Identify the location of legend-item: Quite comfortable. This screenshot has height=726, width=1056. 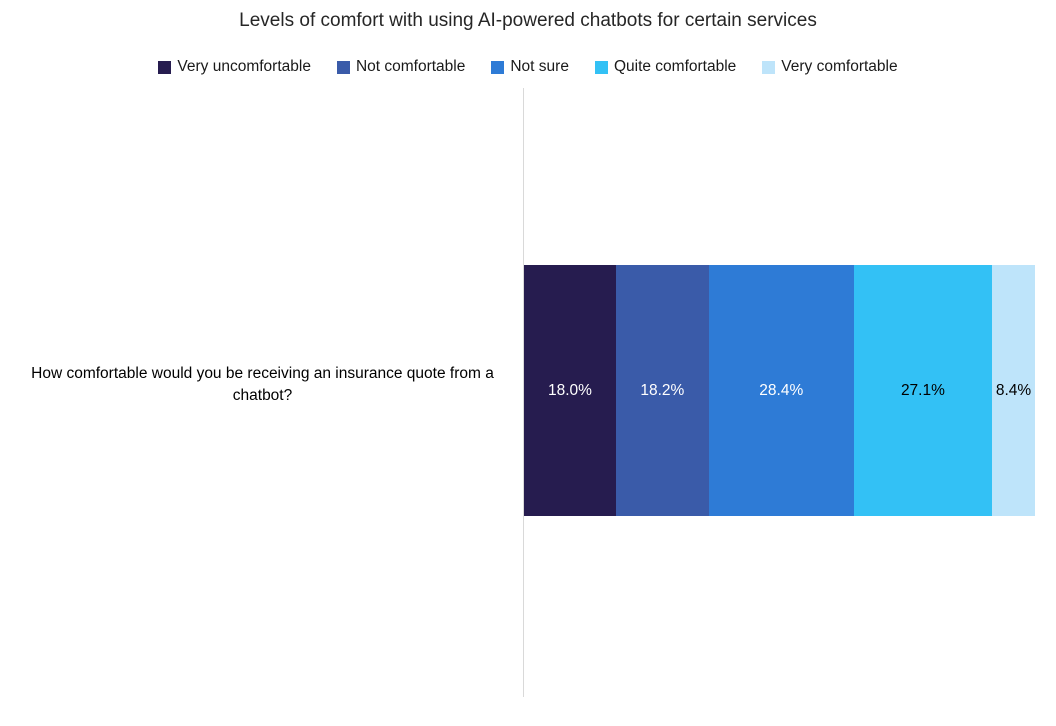
(665, 67).